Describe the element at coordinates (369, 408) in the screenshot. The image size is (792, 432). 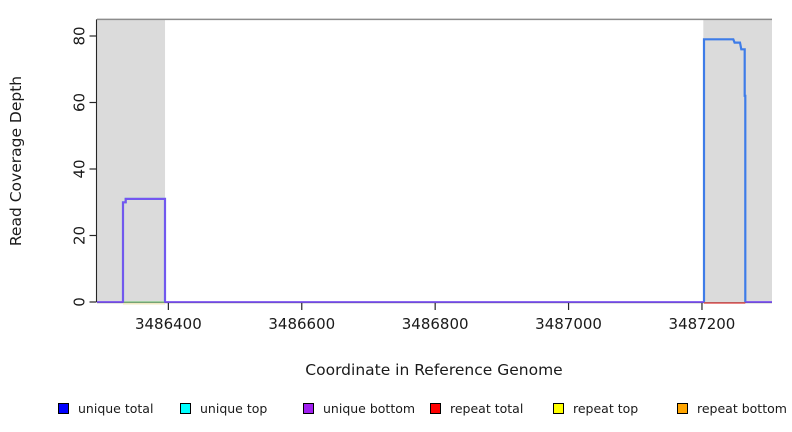
I see `legend-label: unique bottom` at that location.